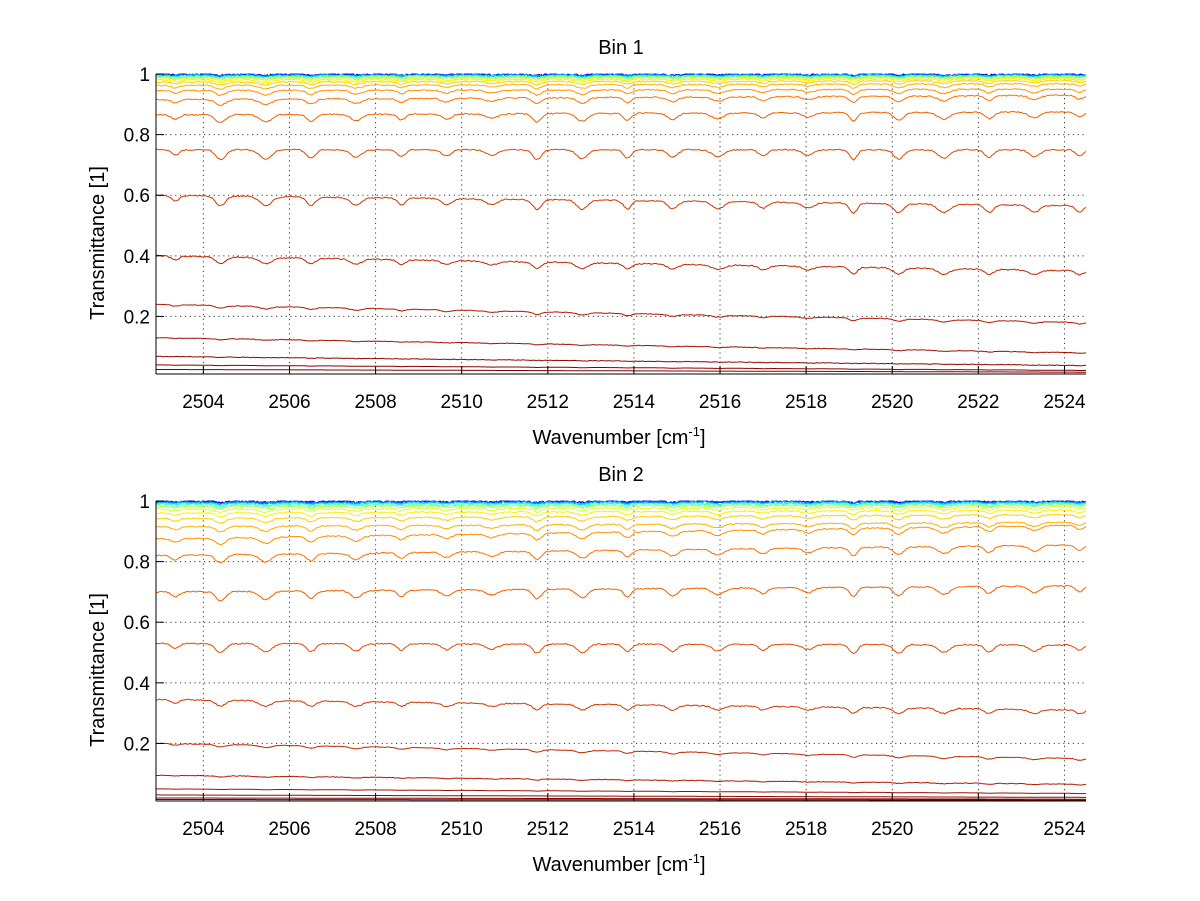 The width and height of the screenshot is (1200, 901). Describe the element at coordinates (621, 48) in the screenshot. I see `subplot-title: Bin 1` at that location.